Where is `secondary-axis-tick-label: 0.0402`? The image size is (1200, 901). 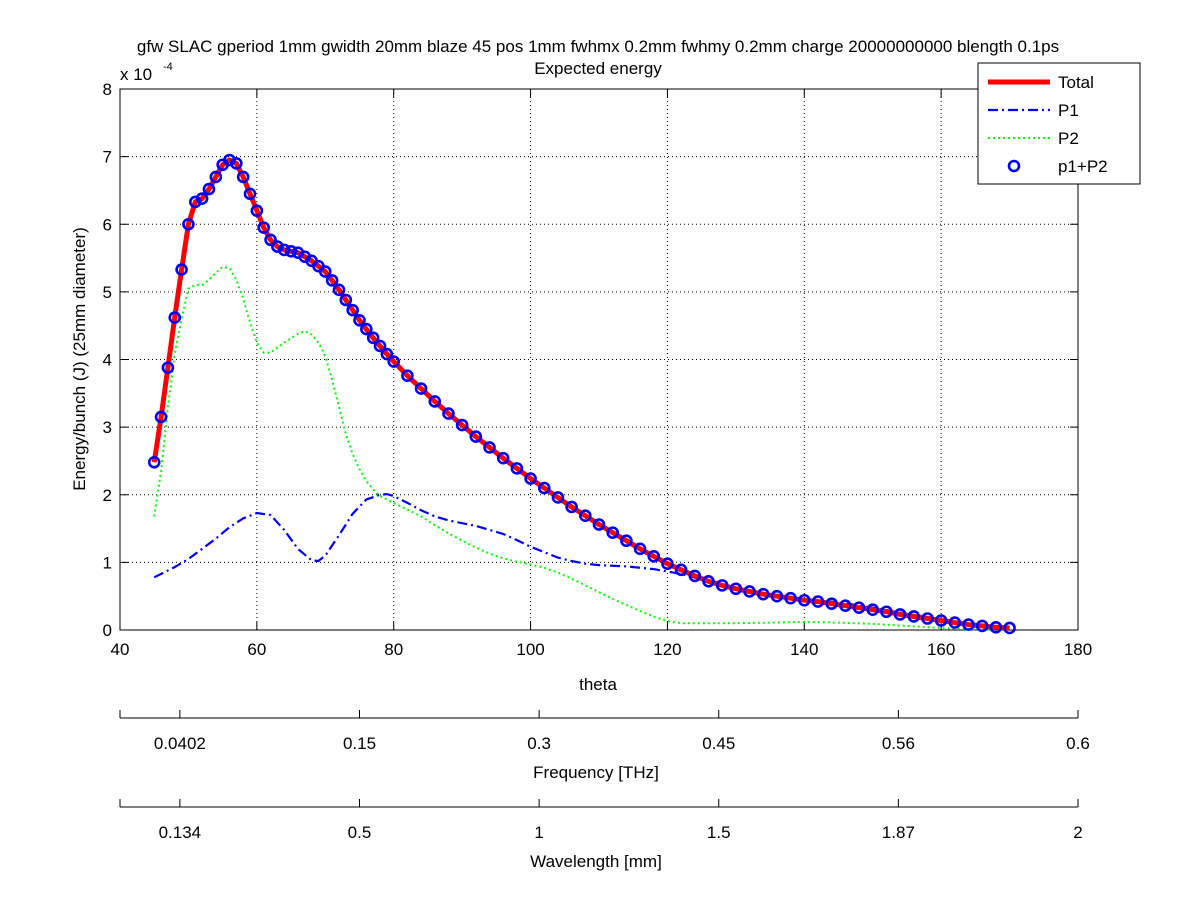 secondary-axis-tick-label: 0.0402 is located at coordinates (180, 743).